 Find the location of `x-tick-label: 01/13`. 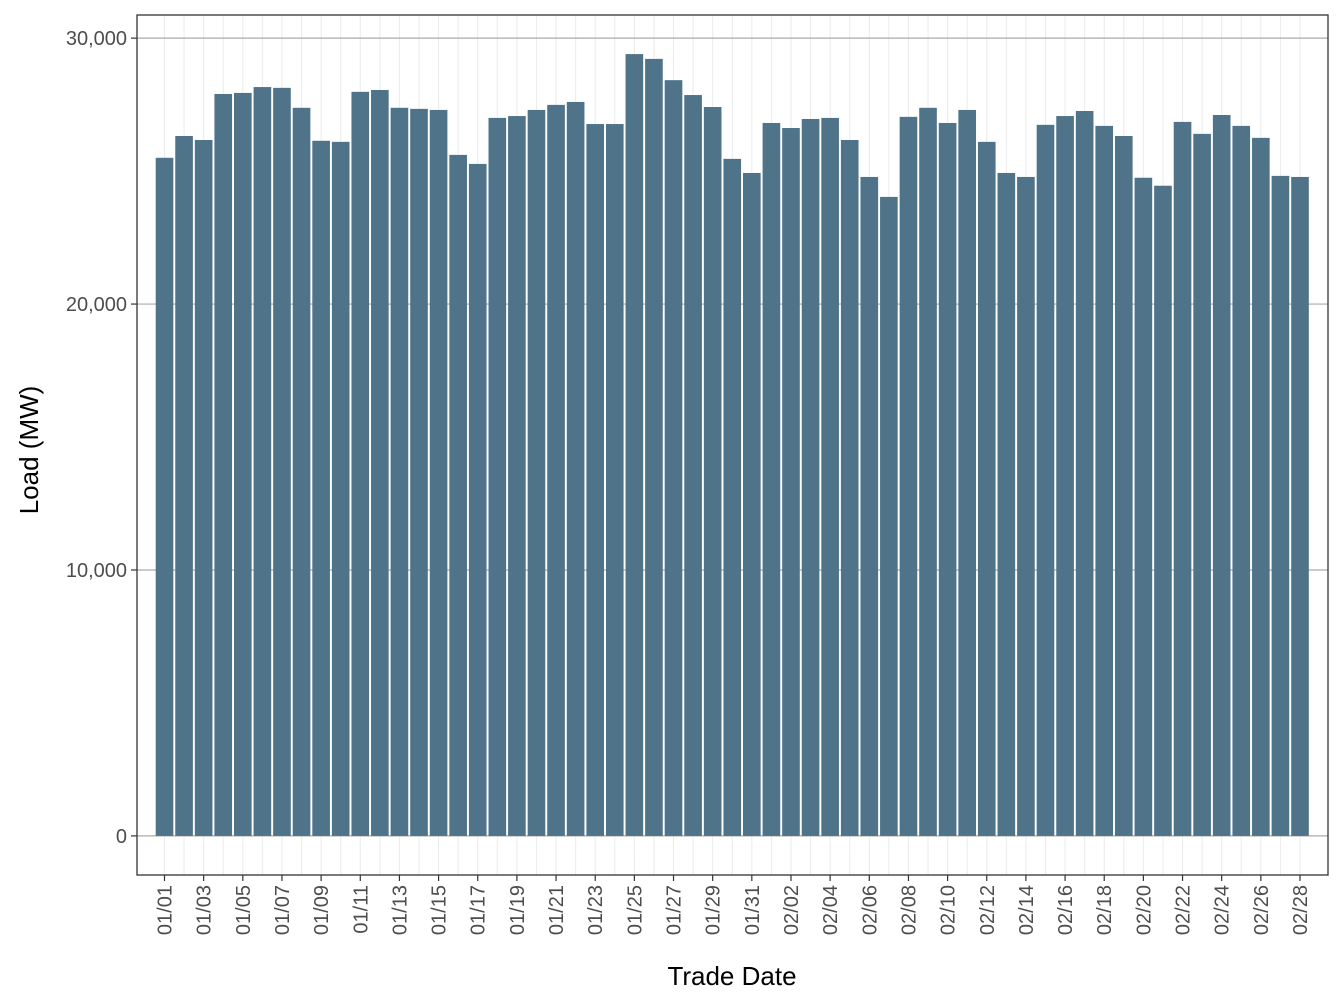

x-tick-label: 01/13 is located at coordinates (400, 910).